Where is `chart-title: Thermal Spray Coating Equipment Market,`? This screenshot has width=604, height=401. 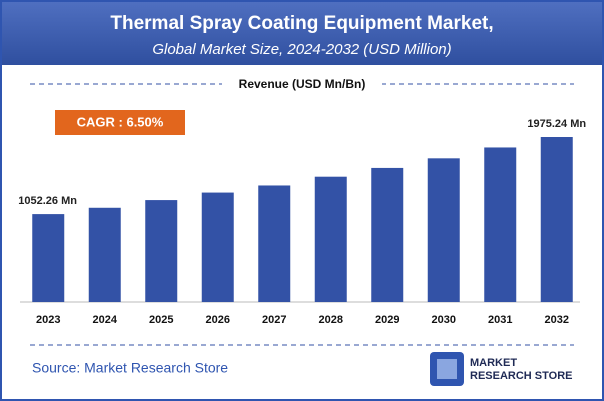 chart-title: Thermal Spray Coating Equipment Market, is located at coordinates (301, 23).